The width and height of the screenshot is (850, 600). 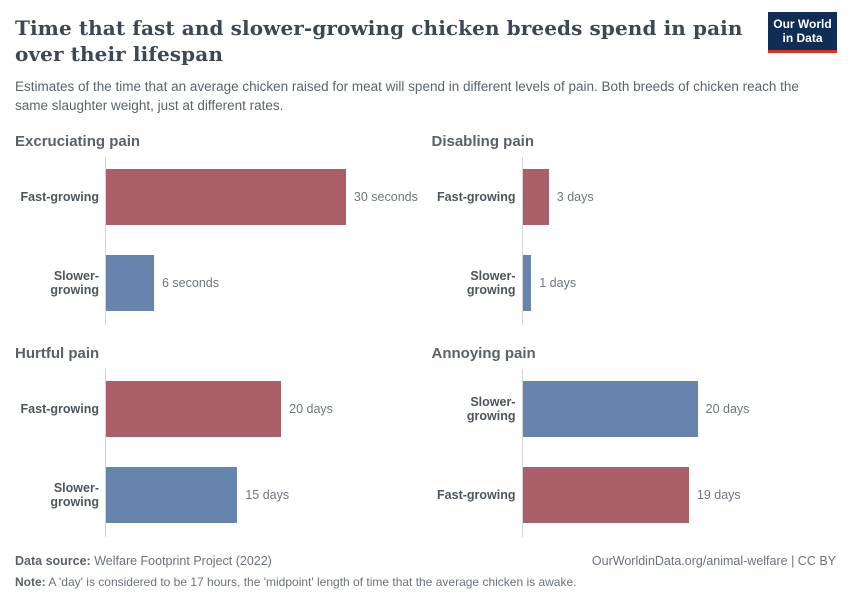 I want to click on panel-title: Disabling pain, so click(x=483, y=141).